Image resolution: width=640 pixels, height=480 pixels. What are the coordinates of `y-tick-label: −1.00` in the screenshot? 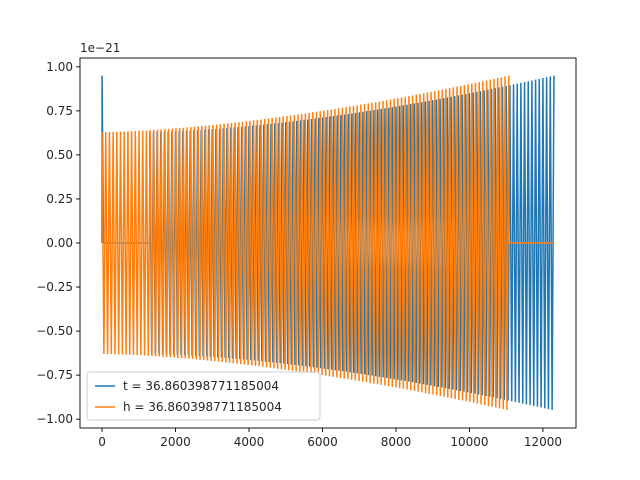 It's located at (54, 419).